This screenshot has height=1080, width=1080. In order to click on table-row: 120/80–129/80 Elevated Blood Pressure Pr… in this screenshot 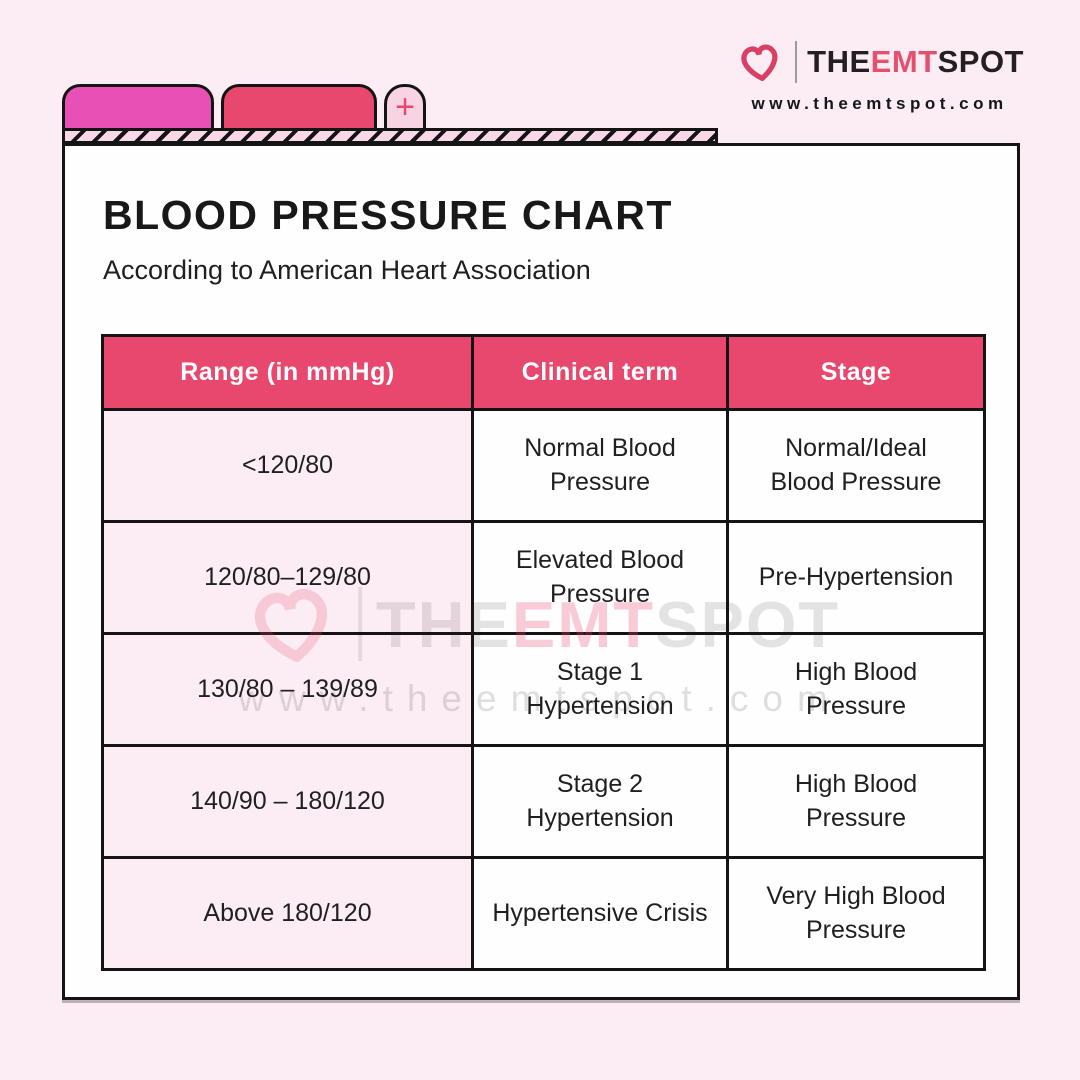, I will do `click(543, 577)`.